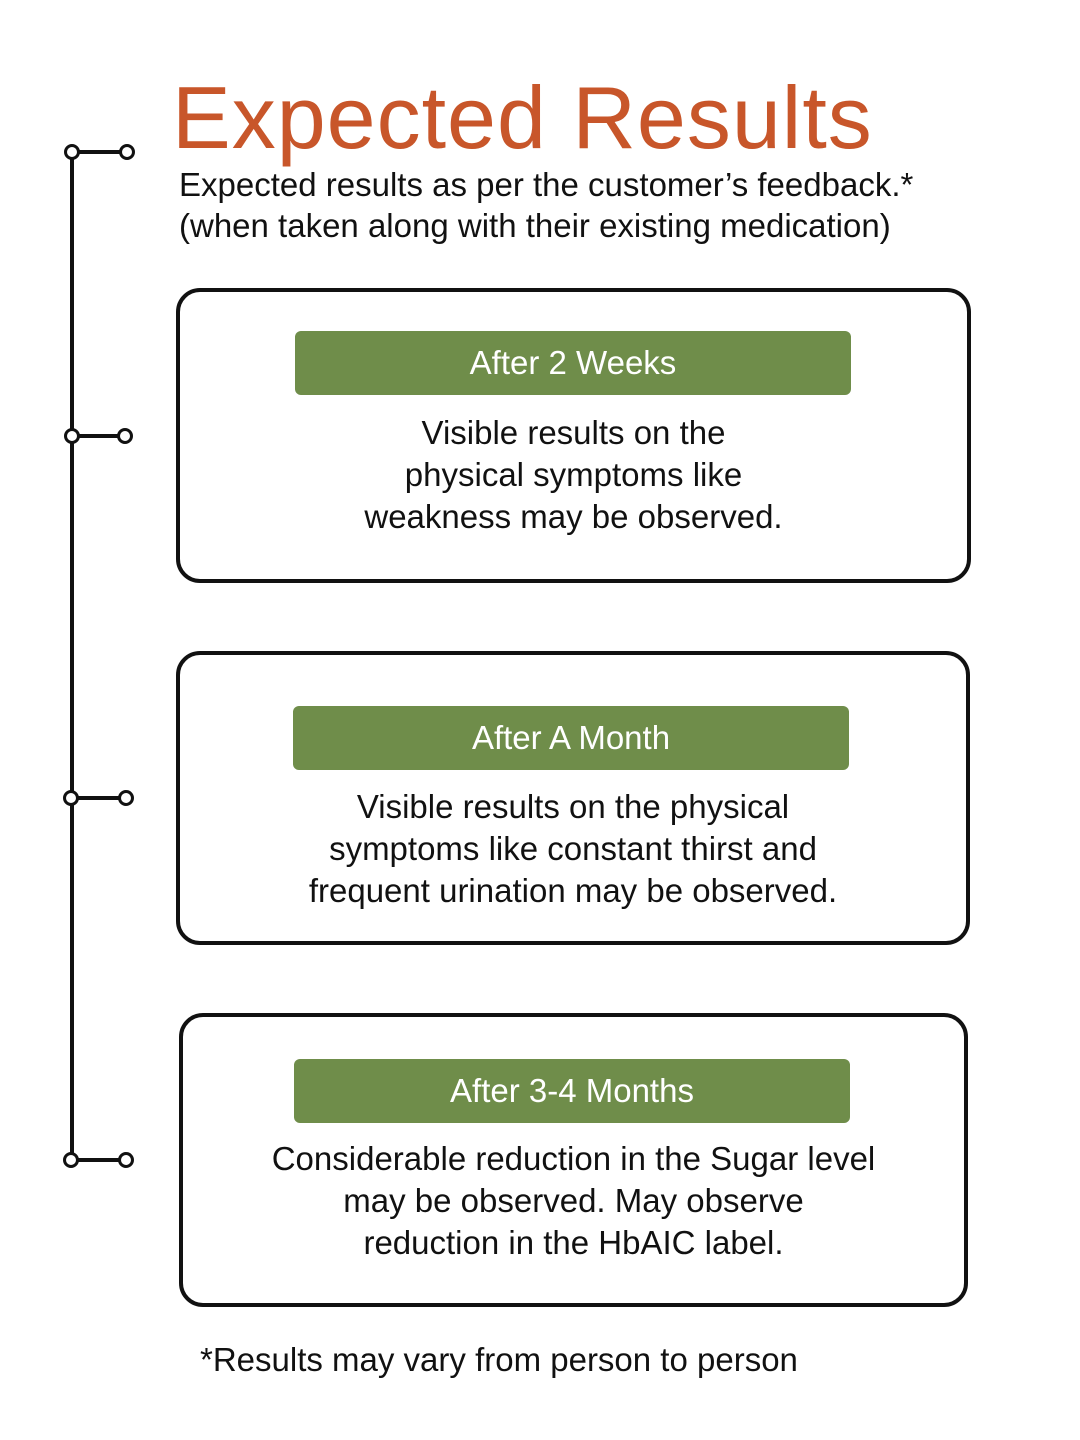  Describe the element at coordinates (573, 363) in the screenshot. I see `stage-label-1: After 2 Weeks` at that location.